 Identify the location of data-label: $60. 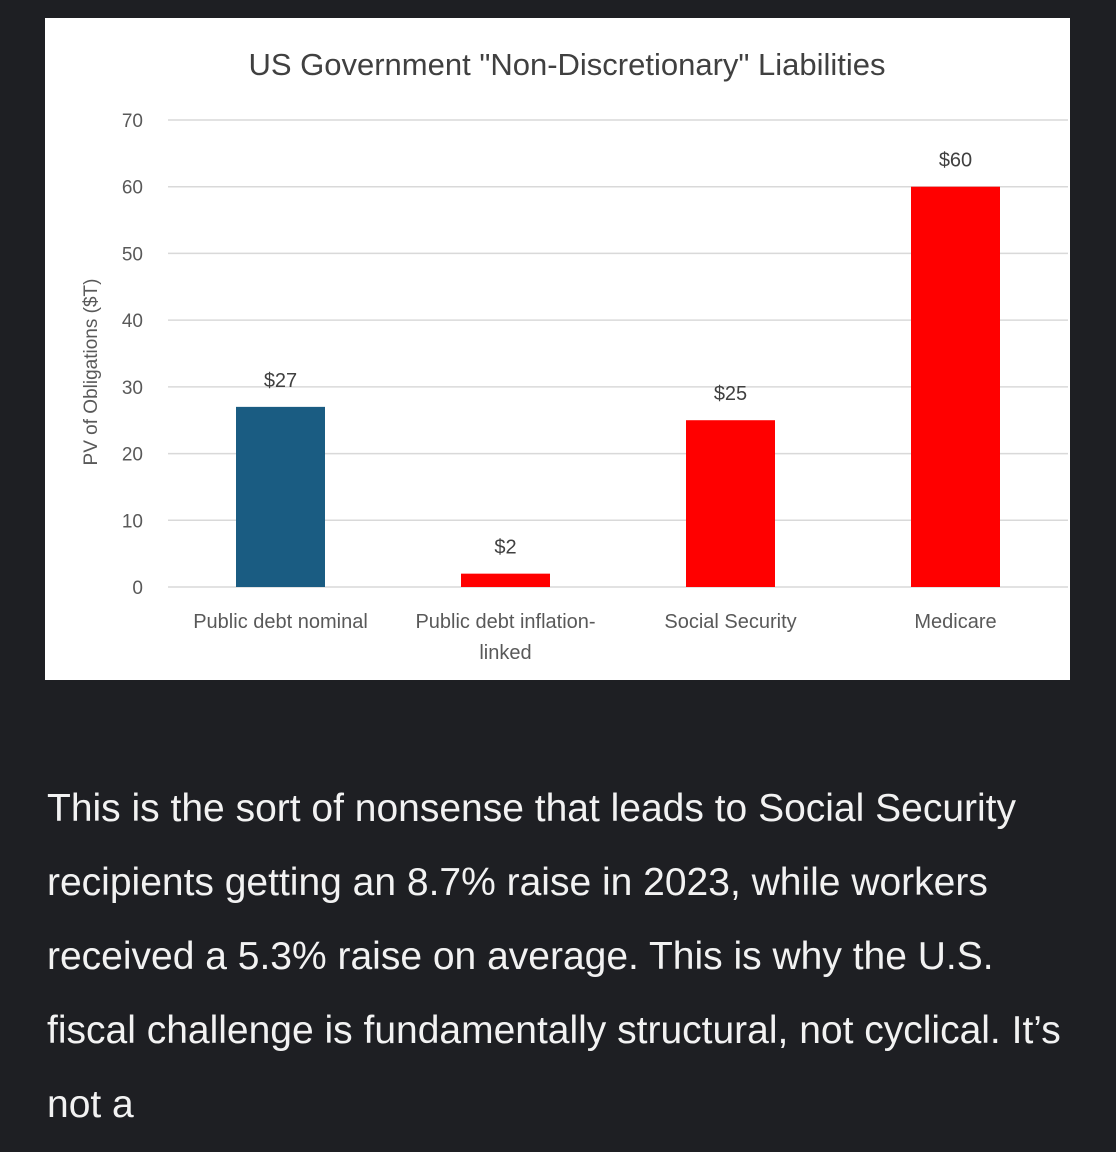
(955, 161).